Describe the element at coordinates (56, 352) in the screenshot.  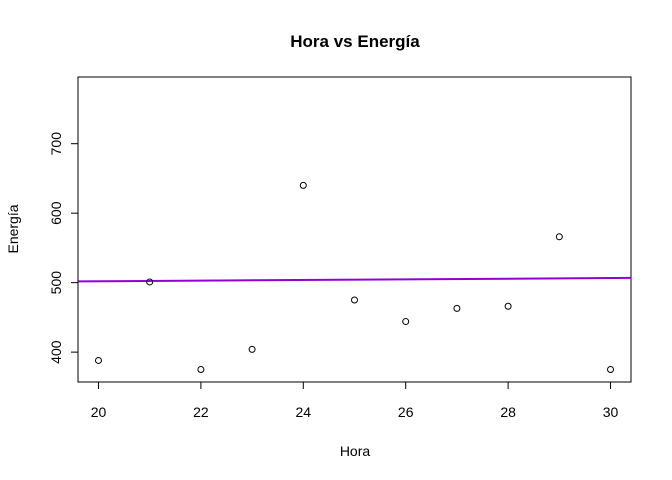
I see `y-tick-label: 400` at that location.